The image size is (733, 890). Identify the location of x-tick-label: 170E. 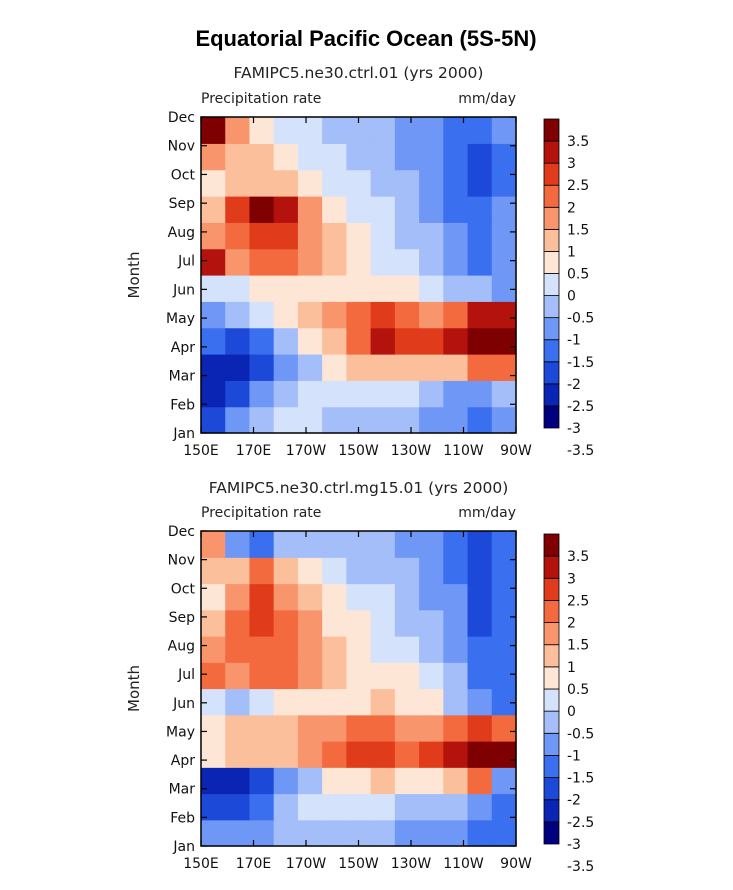
(254, 864).